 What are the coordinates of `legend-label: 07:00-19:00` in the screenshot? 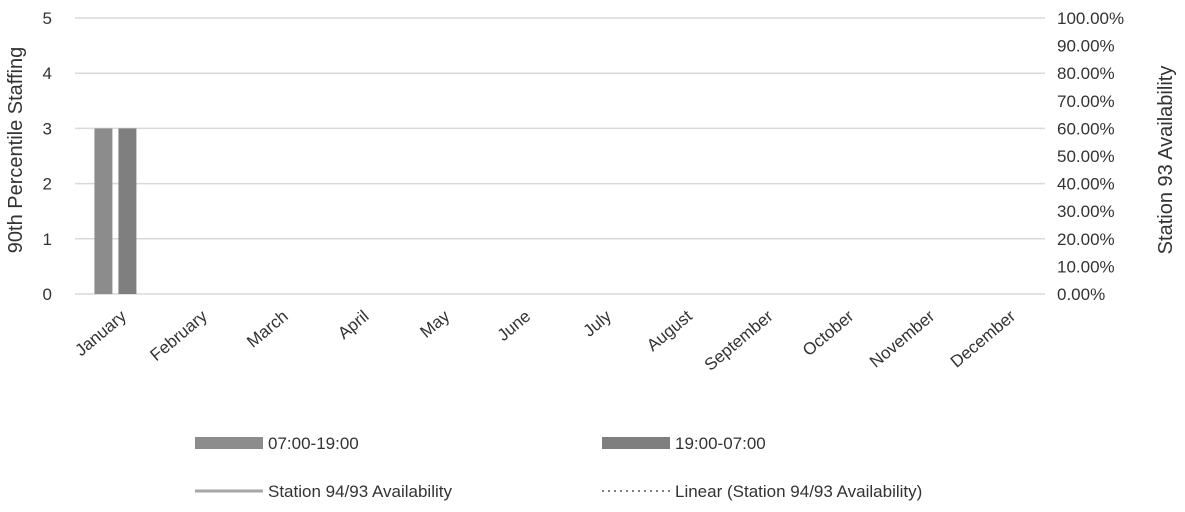 It's located at (313, 443).